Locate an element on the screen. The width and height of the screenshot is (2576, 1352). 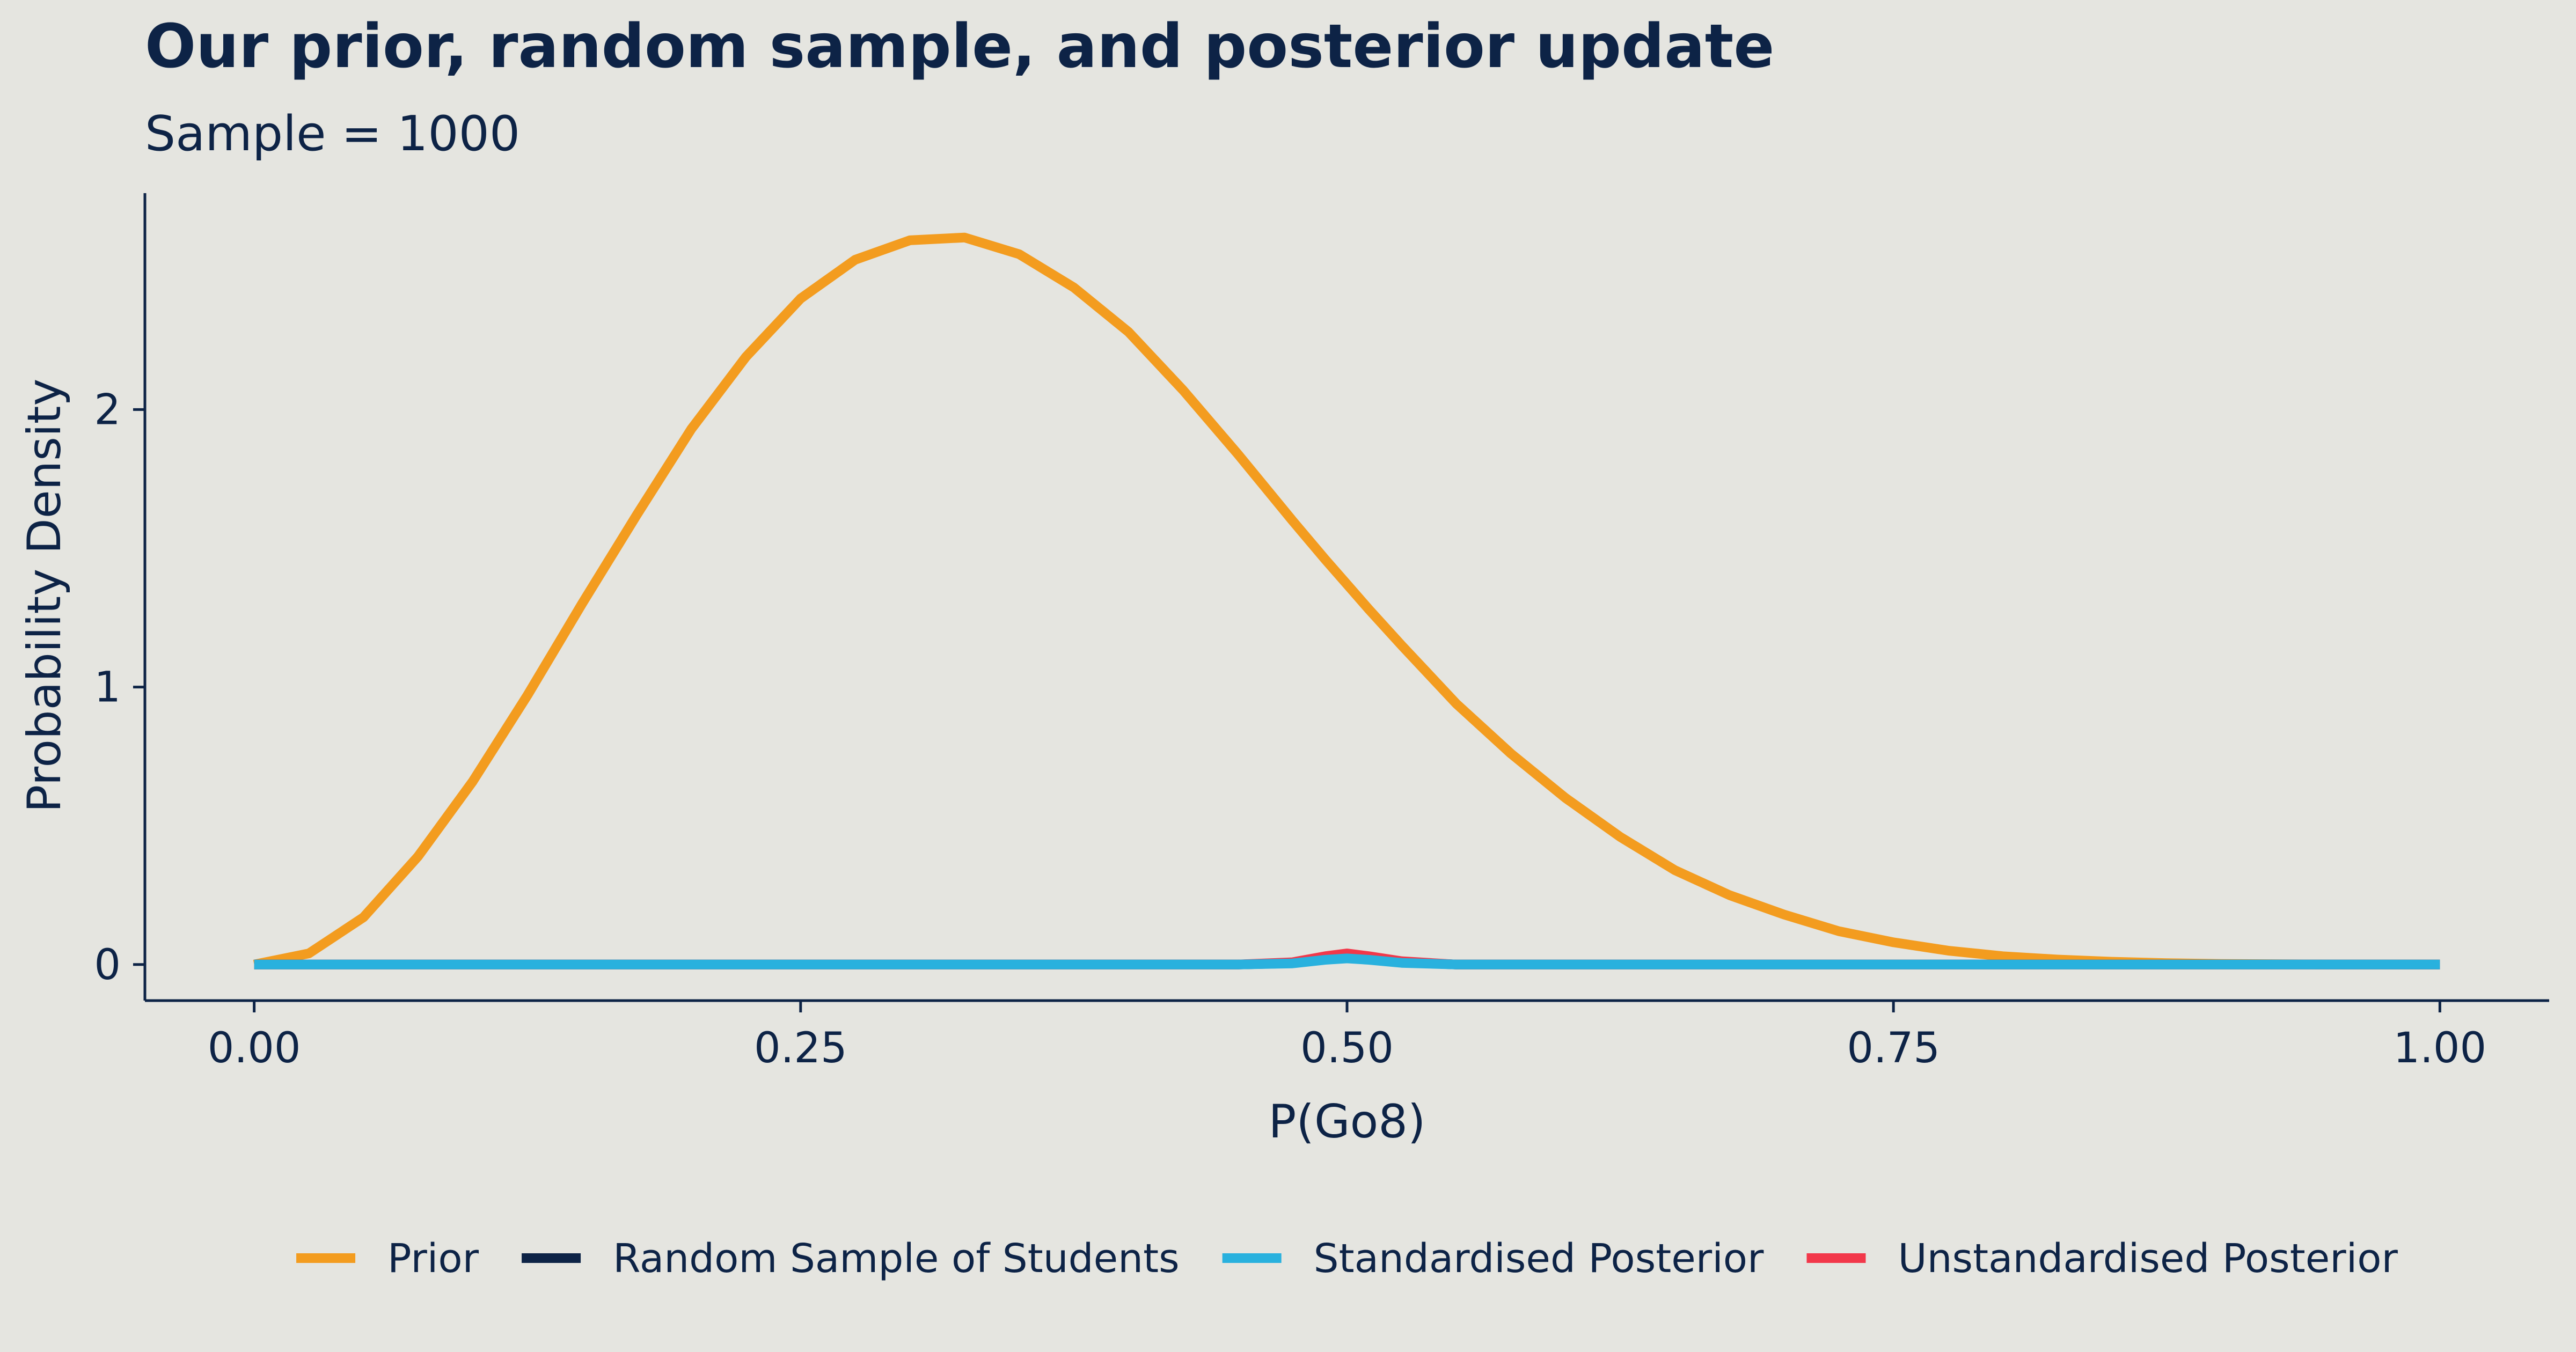
y-axis-ticks: 0 1 2 is located at coordinates (119, 687).